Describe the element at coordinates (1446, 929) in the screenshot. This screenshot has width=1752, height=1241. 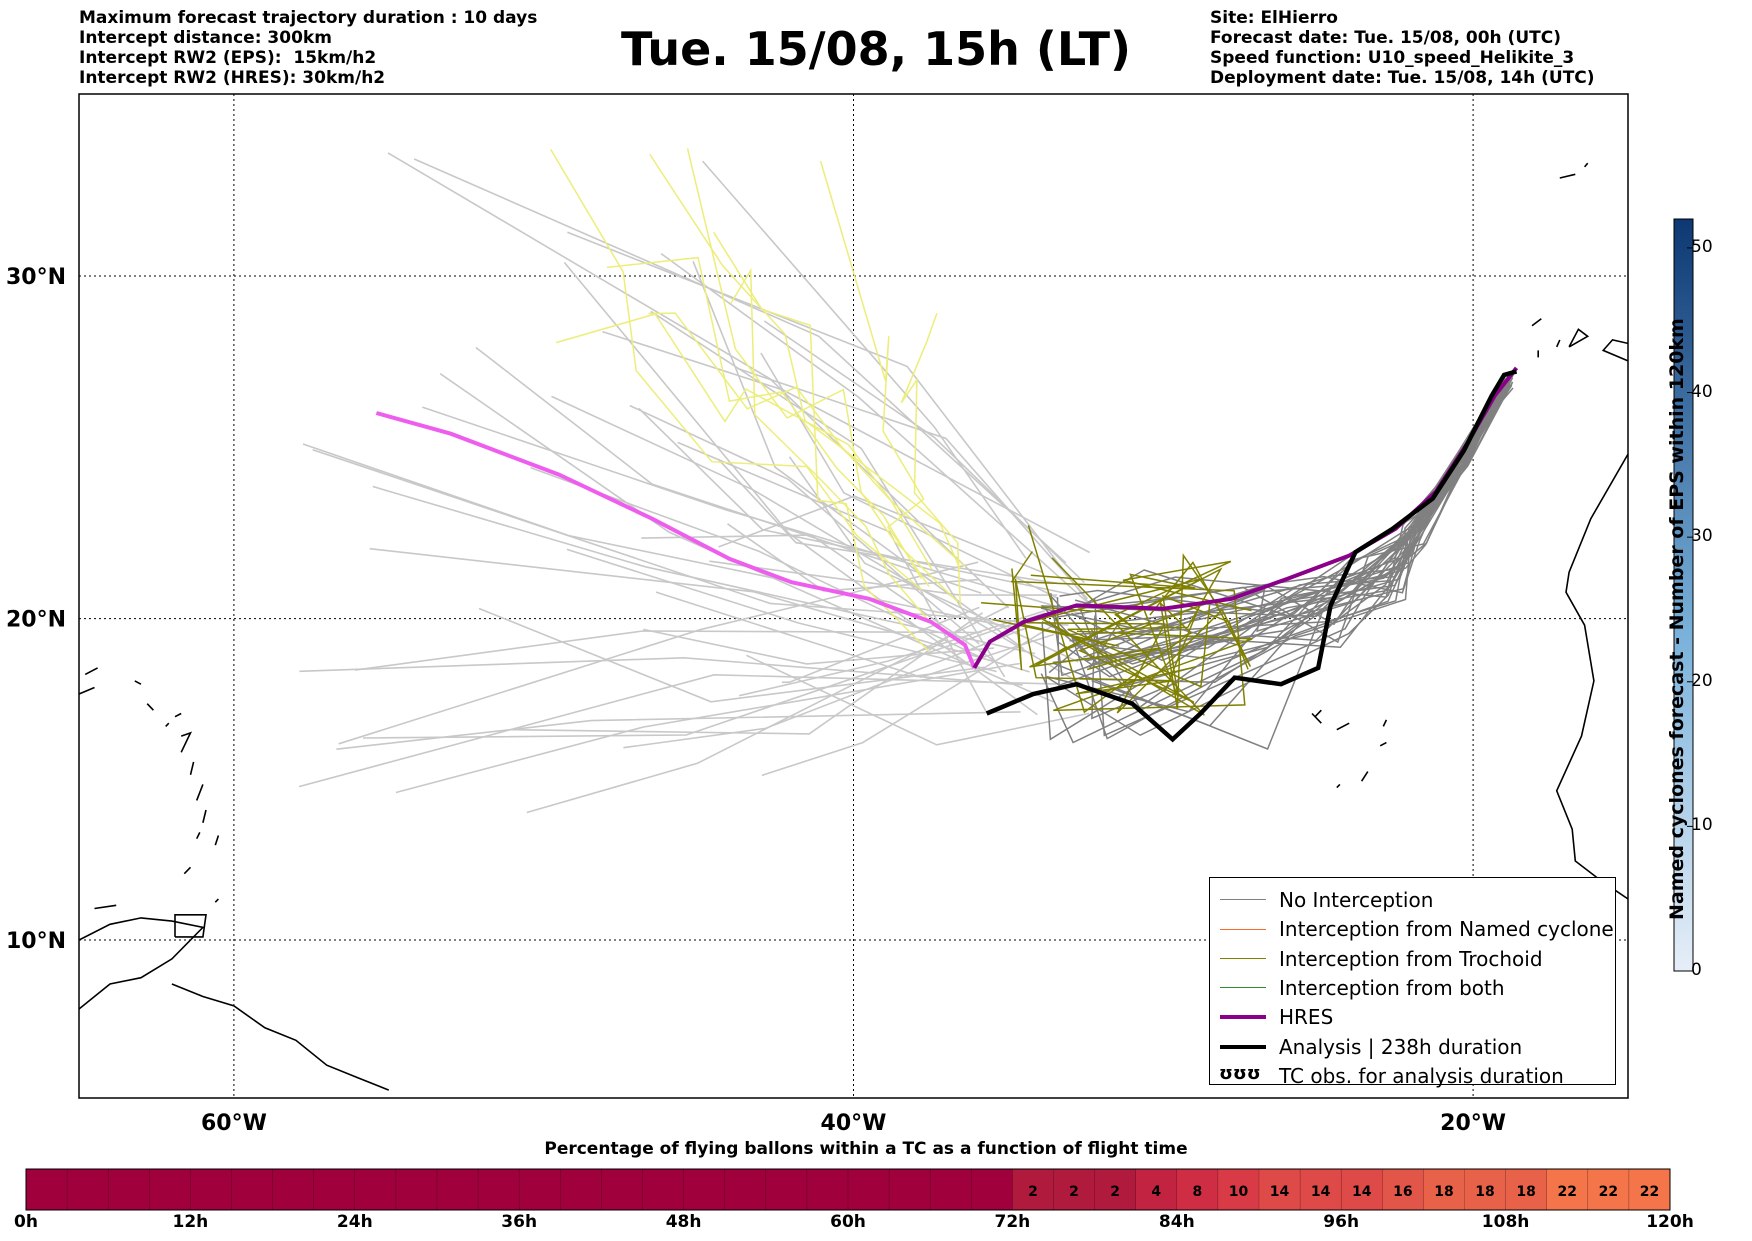
I see `legend-label: Interception from Named cyclone` at that location.